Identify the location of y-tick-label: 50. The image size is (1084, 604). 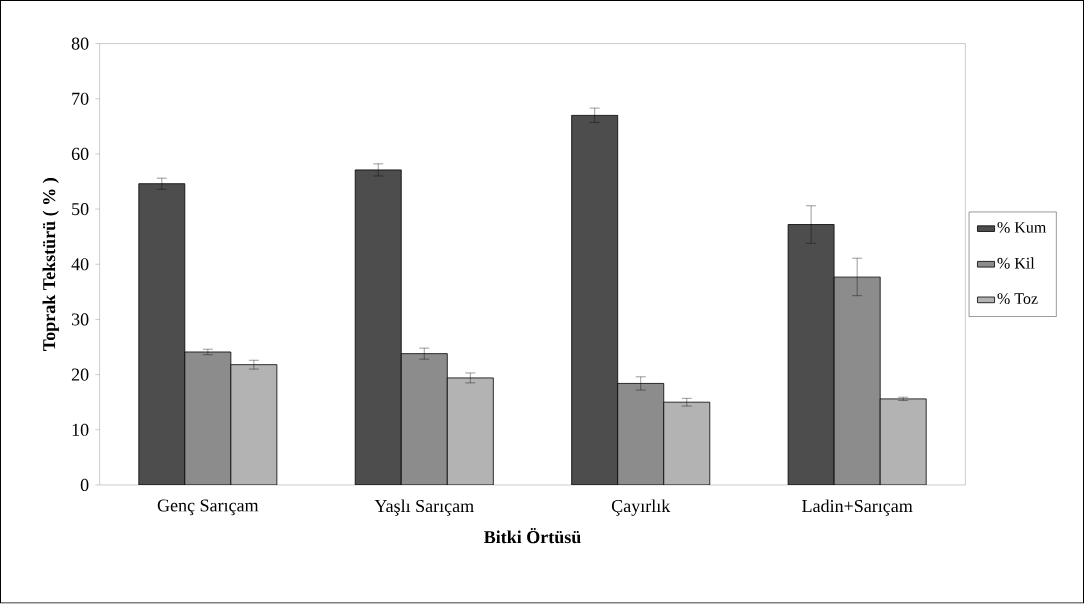
(80, 209).